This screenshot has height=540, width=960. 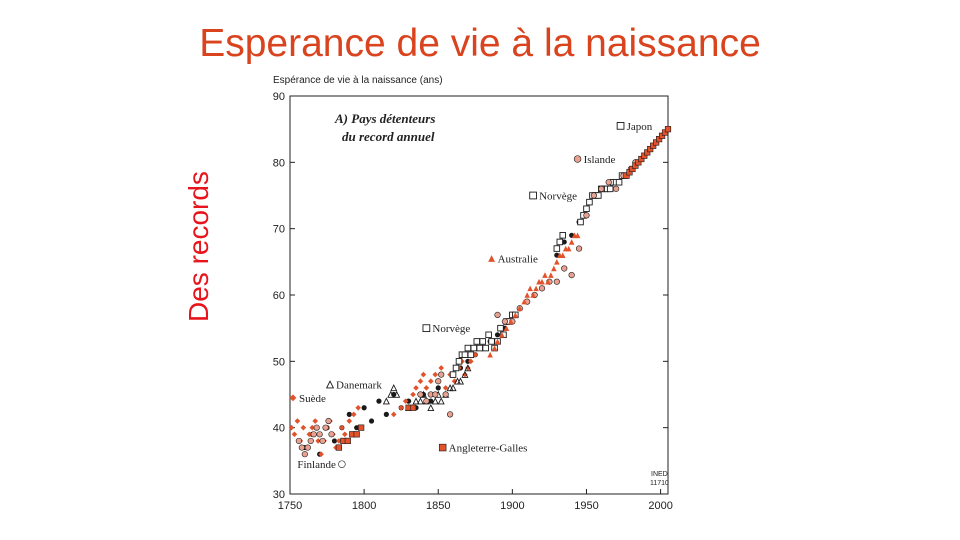 I want to click on x-axis-ticks: 1750 1800 1850 1900 1950 2000, so click(x=475, y=500).